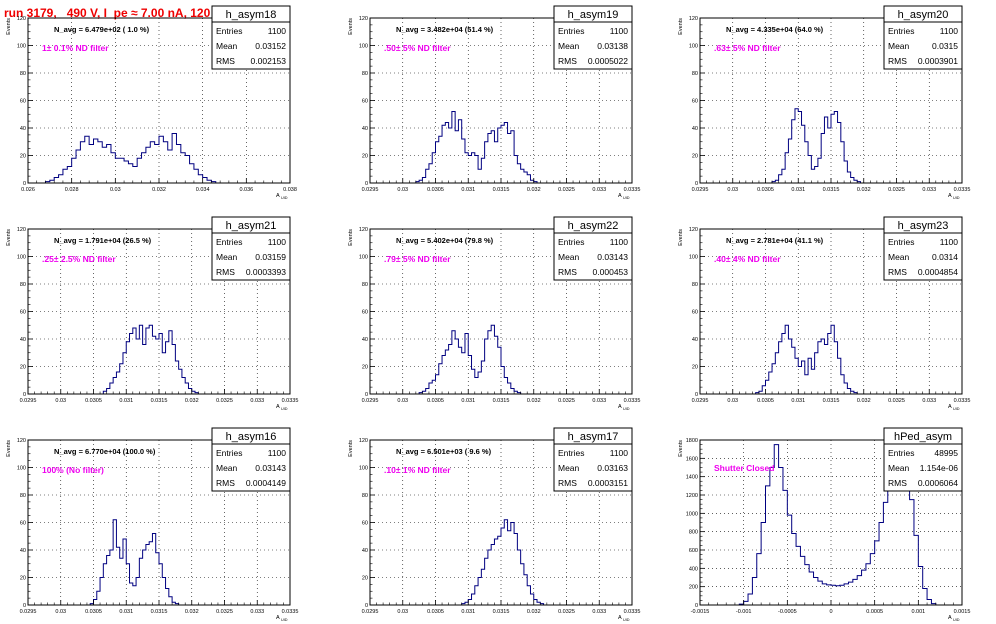  What do you see at coordinates (593, 226) in the screenshot?
I see `histogram-name: h_asym22` at bounding box center [593, 226].